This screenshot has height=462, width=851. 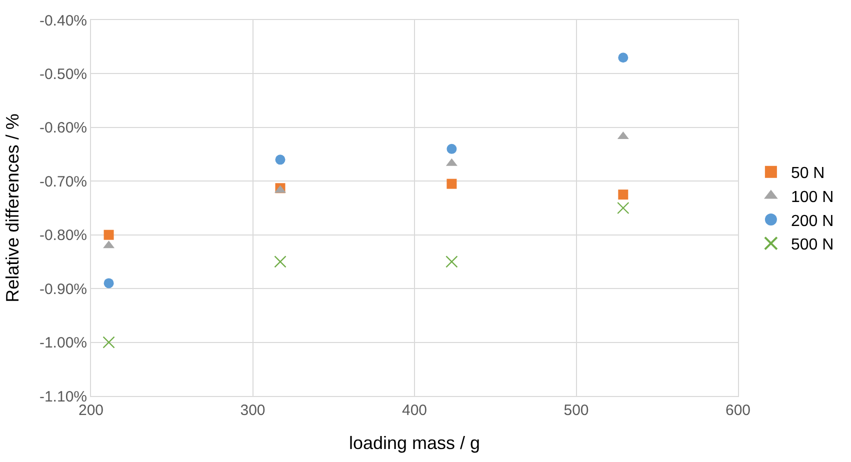 I want to click on y-axis-title: Relative differences / %, so click(x=12, y=208).